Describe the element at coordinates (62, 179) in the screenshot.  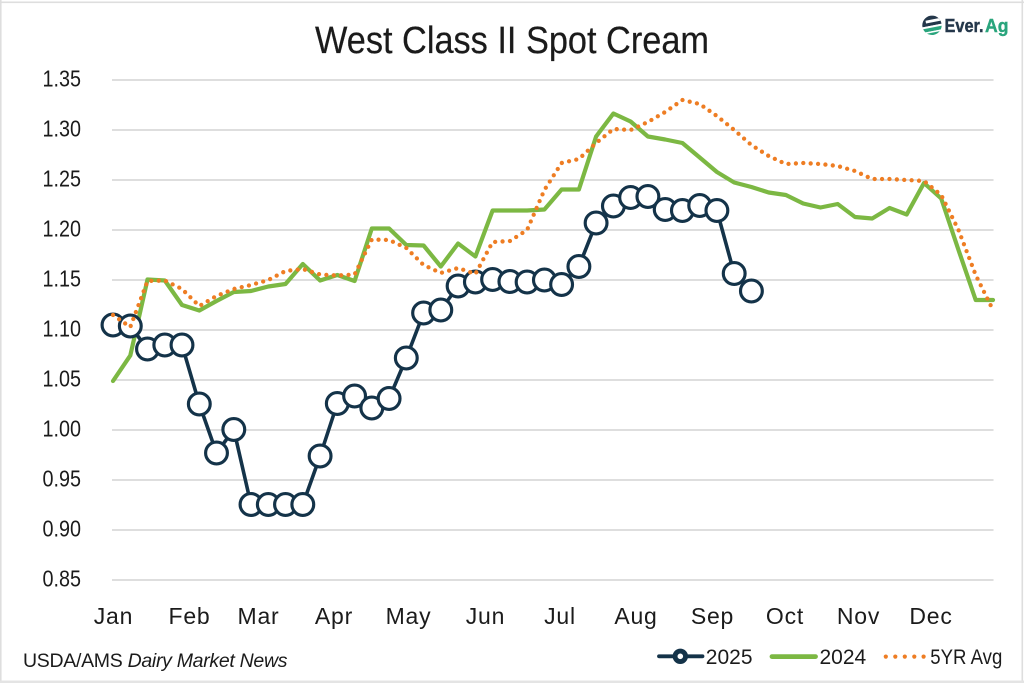
I see `svg-text: 1.25` at that location.